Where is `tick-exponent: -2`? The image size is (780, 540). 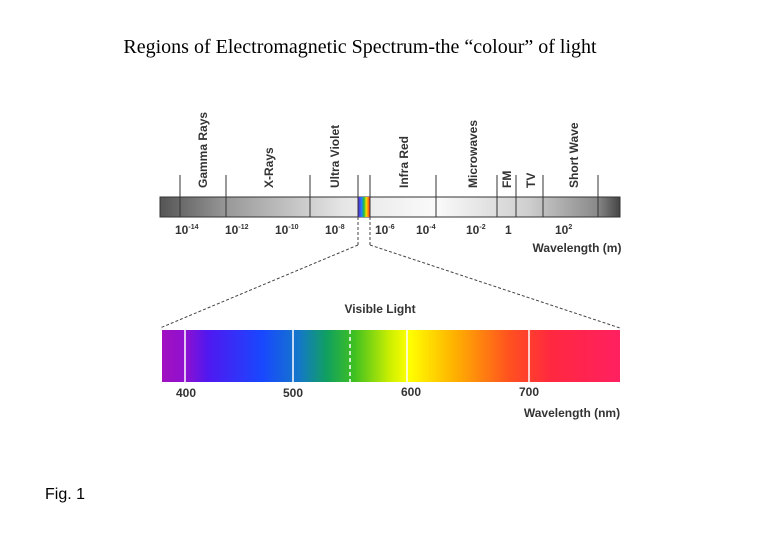 tick-exponent: -2 is located at coordinates (482, 227).